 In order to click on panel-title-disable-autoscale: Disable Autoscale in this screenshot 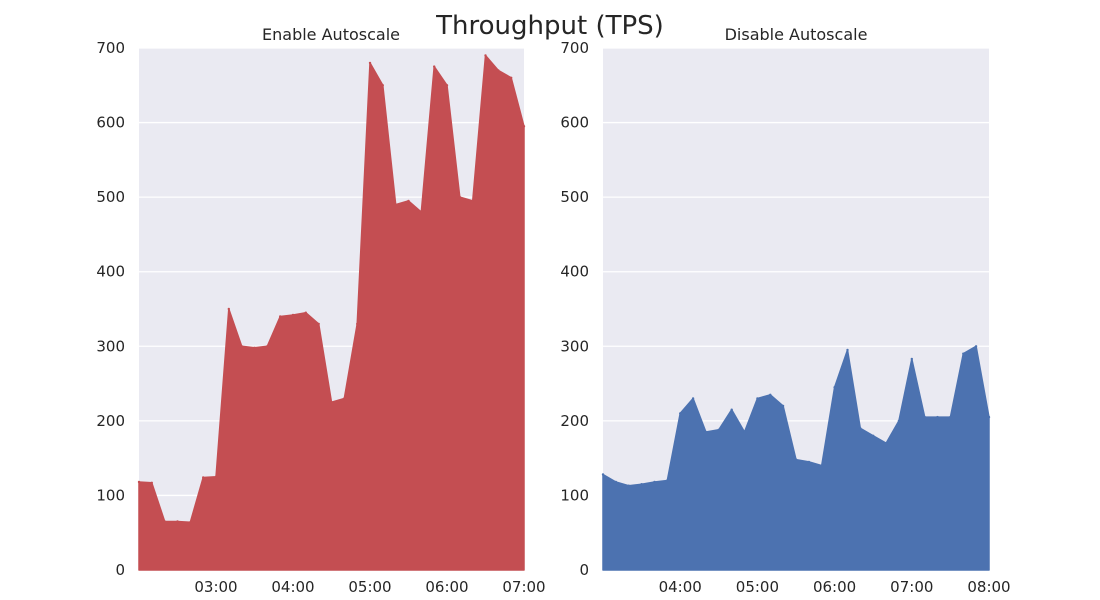, I will do `click(796, 34)`.